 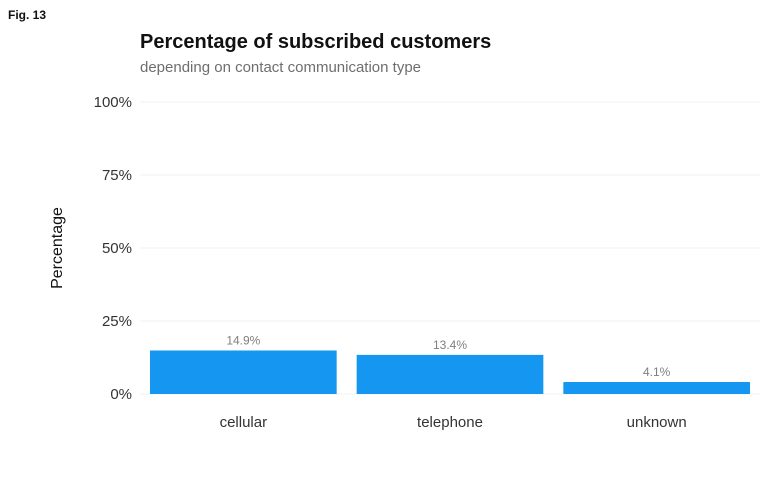 I want to click on bar-unknown, so click(x=656, y=388).